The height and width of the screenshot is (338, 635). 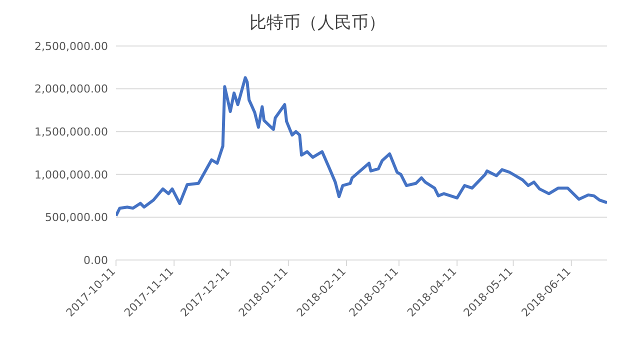 What do you see at coordinates (71, 46) in the screenshot?
I see `y-tick-label: 2,500,000.00` at bounding box center [71, 46].